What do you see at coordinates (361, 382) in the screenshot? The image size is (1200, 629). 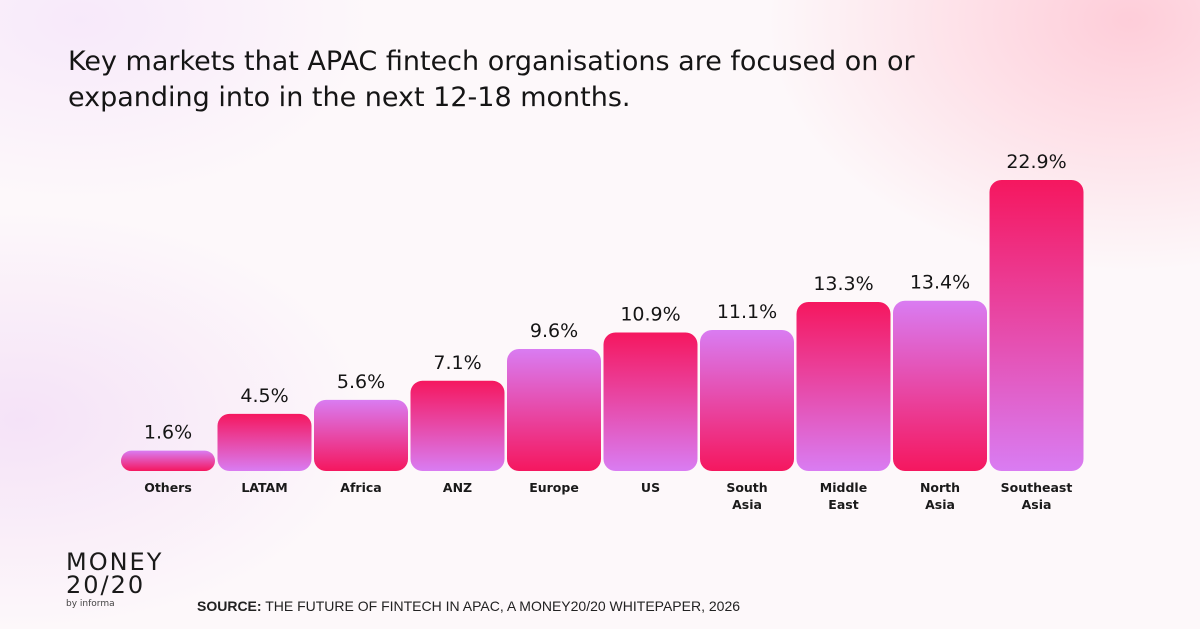 I see `data-label: 5.6%` at bounding box center [361, 382].